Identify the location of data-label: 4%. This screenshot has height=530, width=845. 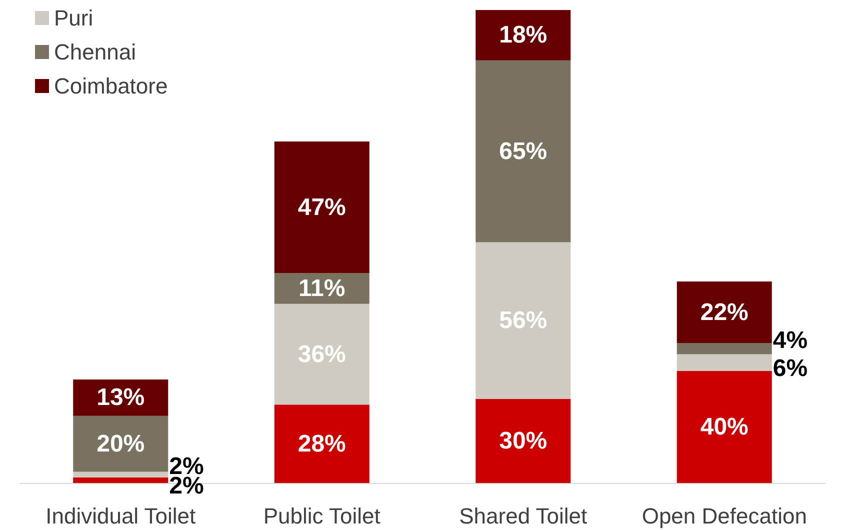
(790, 340).